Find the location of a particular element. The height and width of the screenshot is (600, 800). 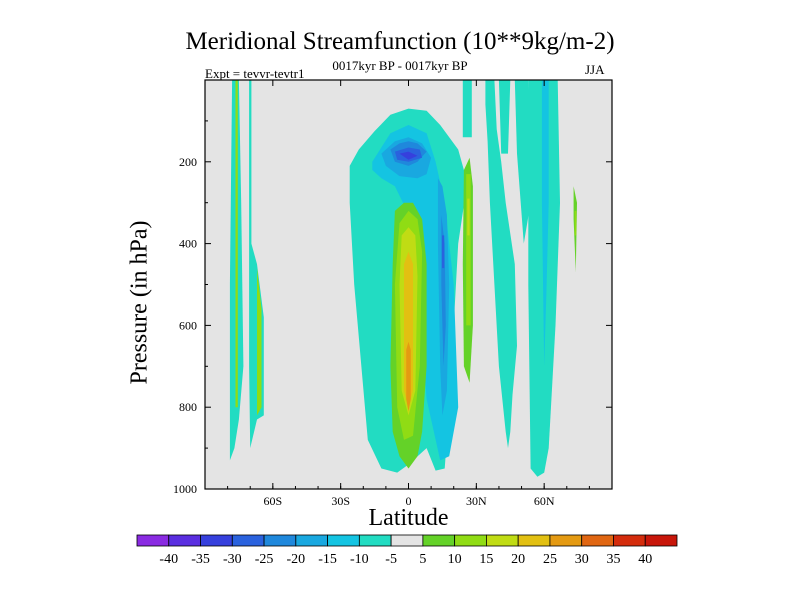

y-tick-label: 1000 is located at coordinates (185, 489).